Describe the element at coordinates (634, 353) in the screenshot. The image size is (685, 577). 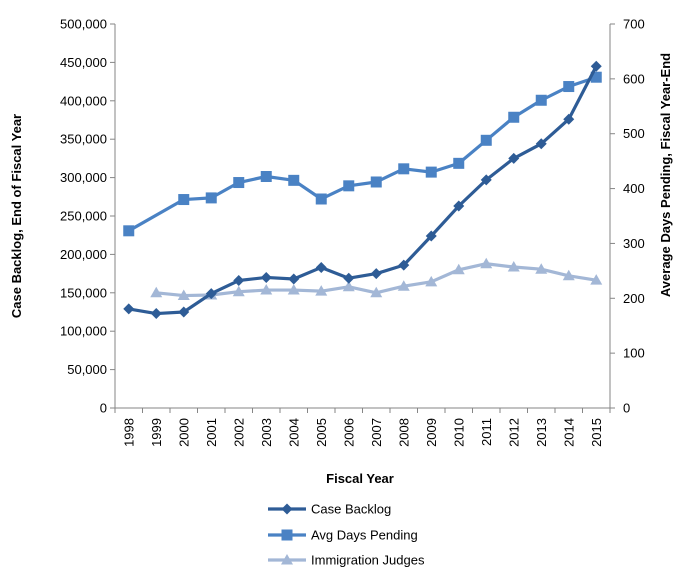
I see `right-tick-label: 100` at that location.